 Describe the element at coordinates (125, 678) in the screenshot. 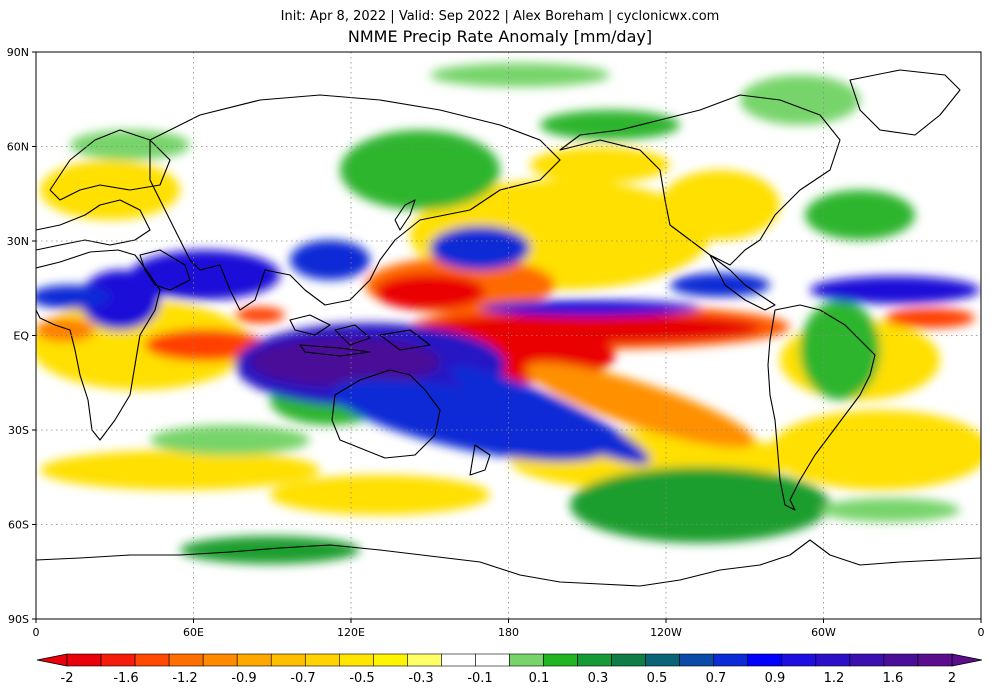

I see `colorbar-tick-label: -1.6` at that location.